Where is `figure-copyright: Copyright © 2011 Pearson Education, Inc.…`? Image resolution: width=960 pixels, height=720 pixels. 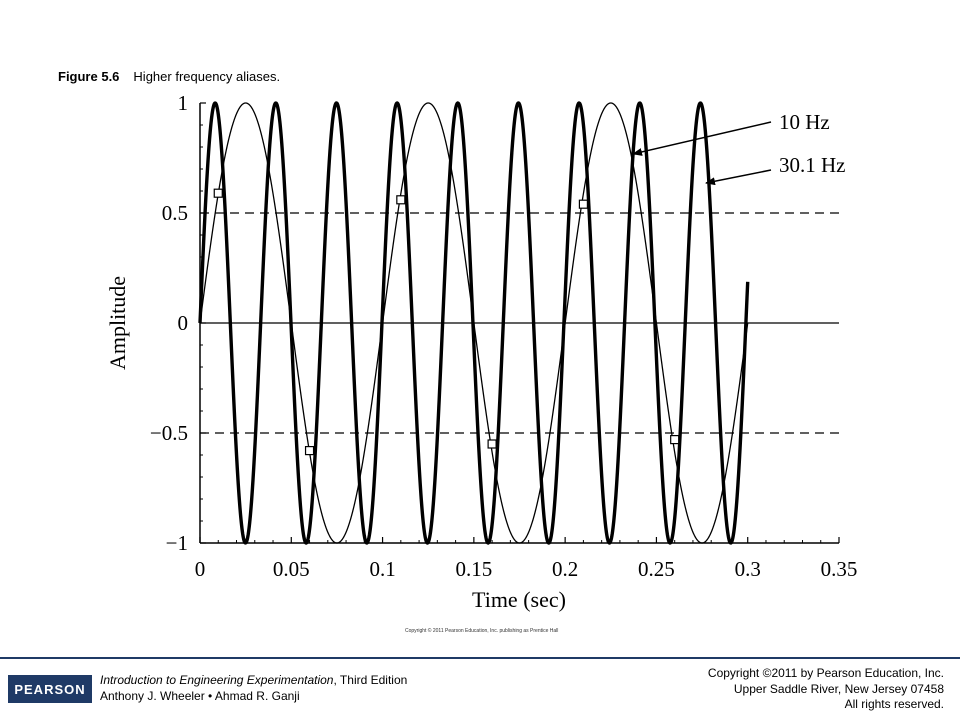
figure-copyright: Copyright © 2011 Pearson Education, Inc.… is located at coordinates (482, 631).